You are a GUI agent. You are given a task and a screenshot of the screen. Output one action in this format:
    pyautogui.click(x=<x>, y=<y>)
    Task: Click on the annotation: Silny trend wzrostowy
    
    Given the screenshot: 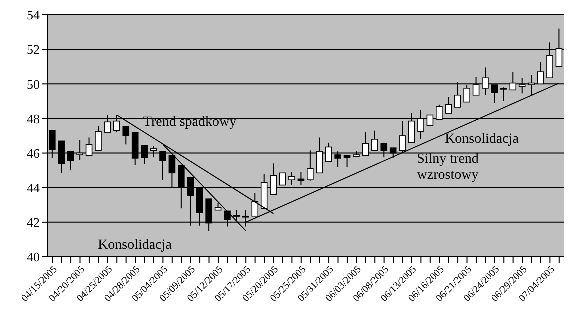 What is the action you would take?
    pyautogui.click(x=448, y=168)
    